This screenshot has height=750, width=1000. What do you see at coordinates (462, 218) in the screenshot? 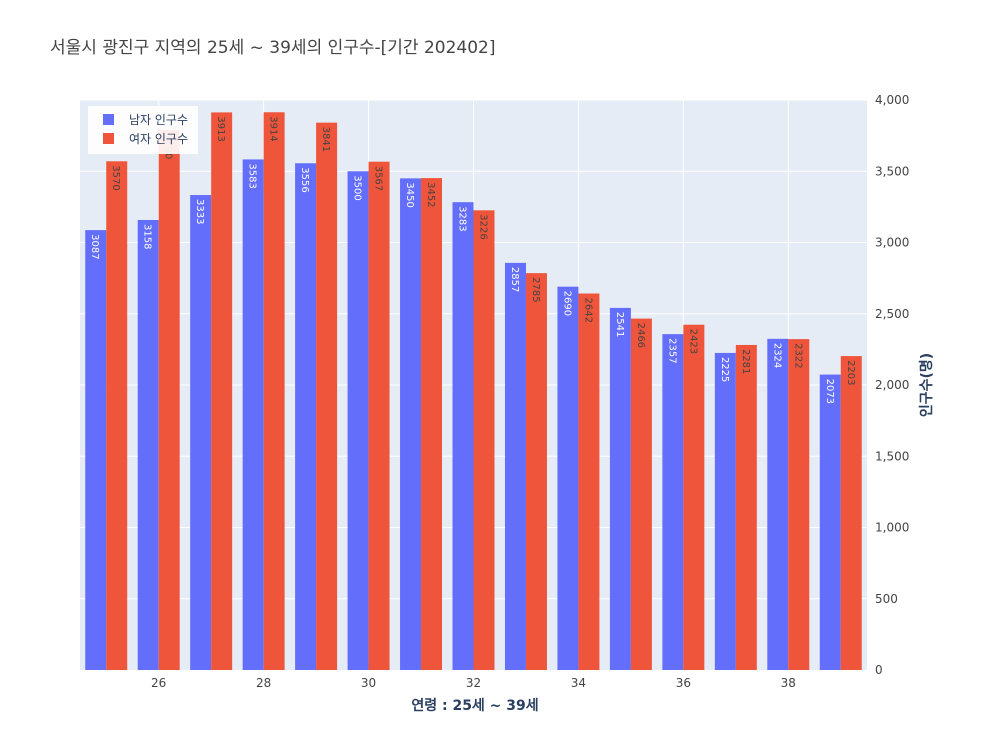
I see `bar-value-label: 3283` at bounding box center [462, 218].